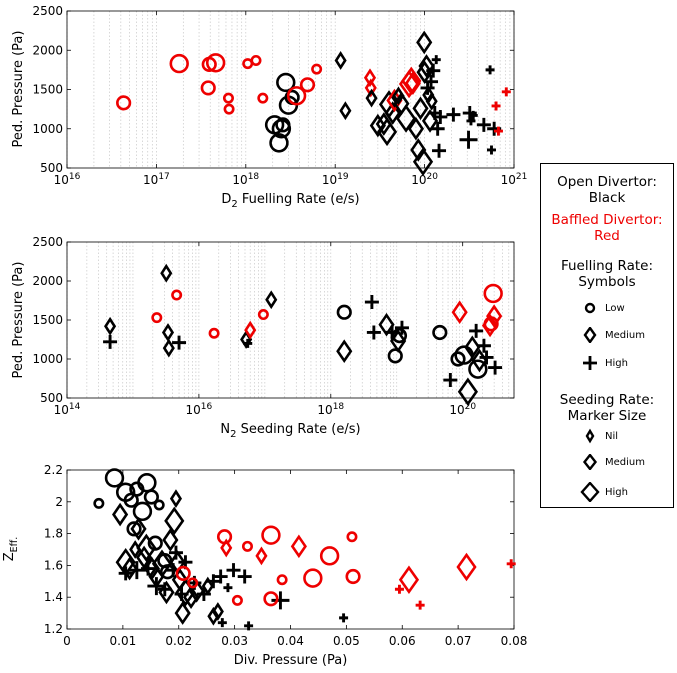 The width and height of the screenshot is (677, 673). Describe the element at coordinates (590, 308) in the screenshot. I see `circle-marker-icon` at that location.